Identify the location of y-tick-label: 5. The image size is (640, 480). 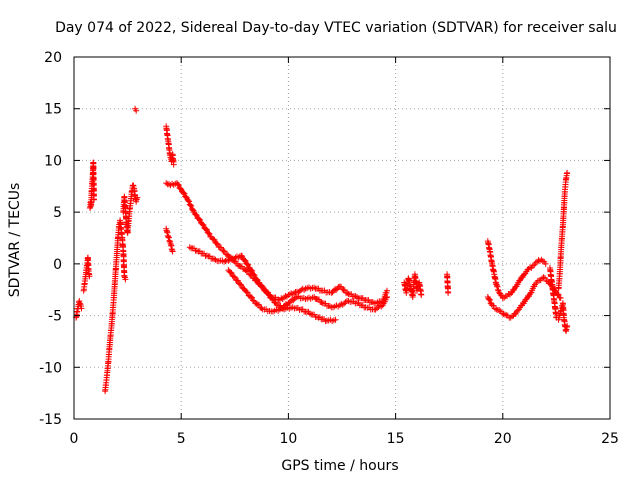
(57, 213).